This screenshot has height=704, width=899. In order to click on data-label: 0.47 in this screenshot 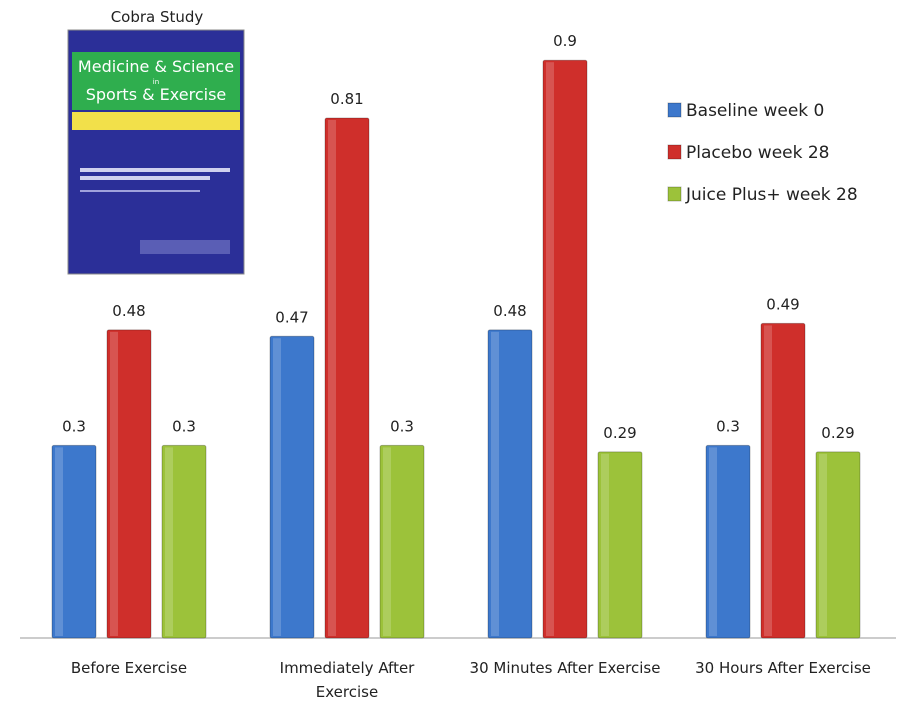, I will do `click(291, 317)`.